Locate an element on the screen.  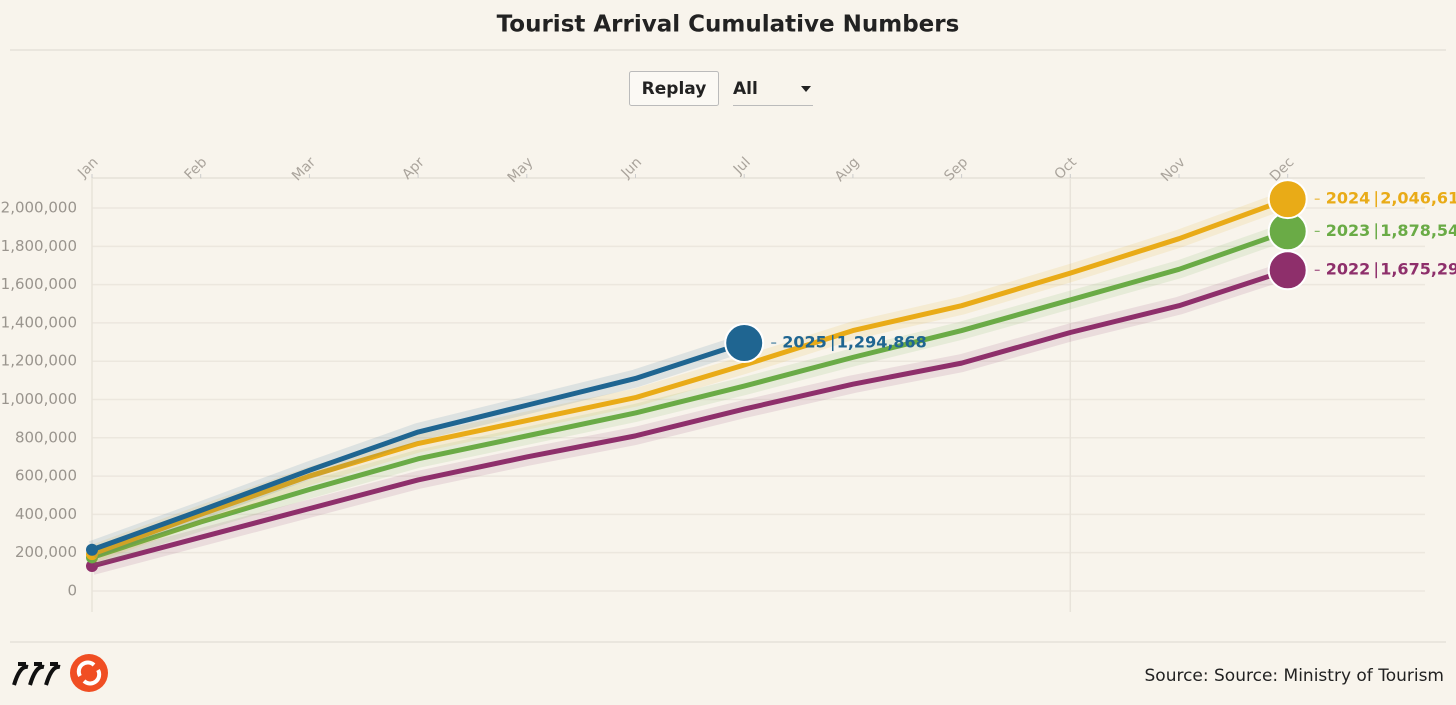
y-tick-label: 2,000,000 is located at coordinates (39, 208).